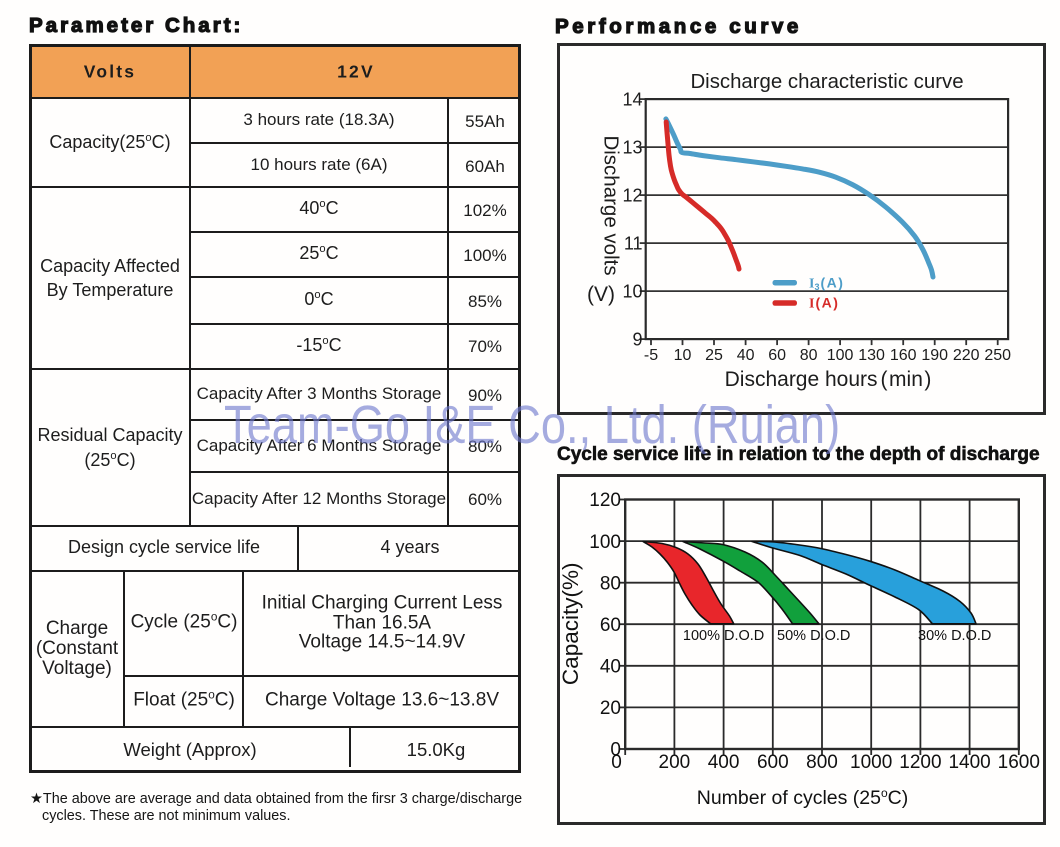  Describe the element at coordinates (920, 762) in the screenshot. I see `svg-text: 1200` at that location.